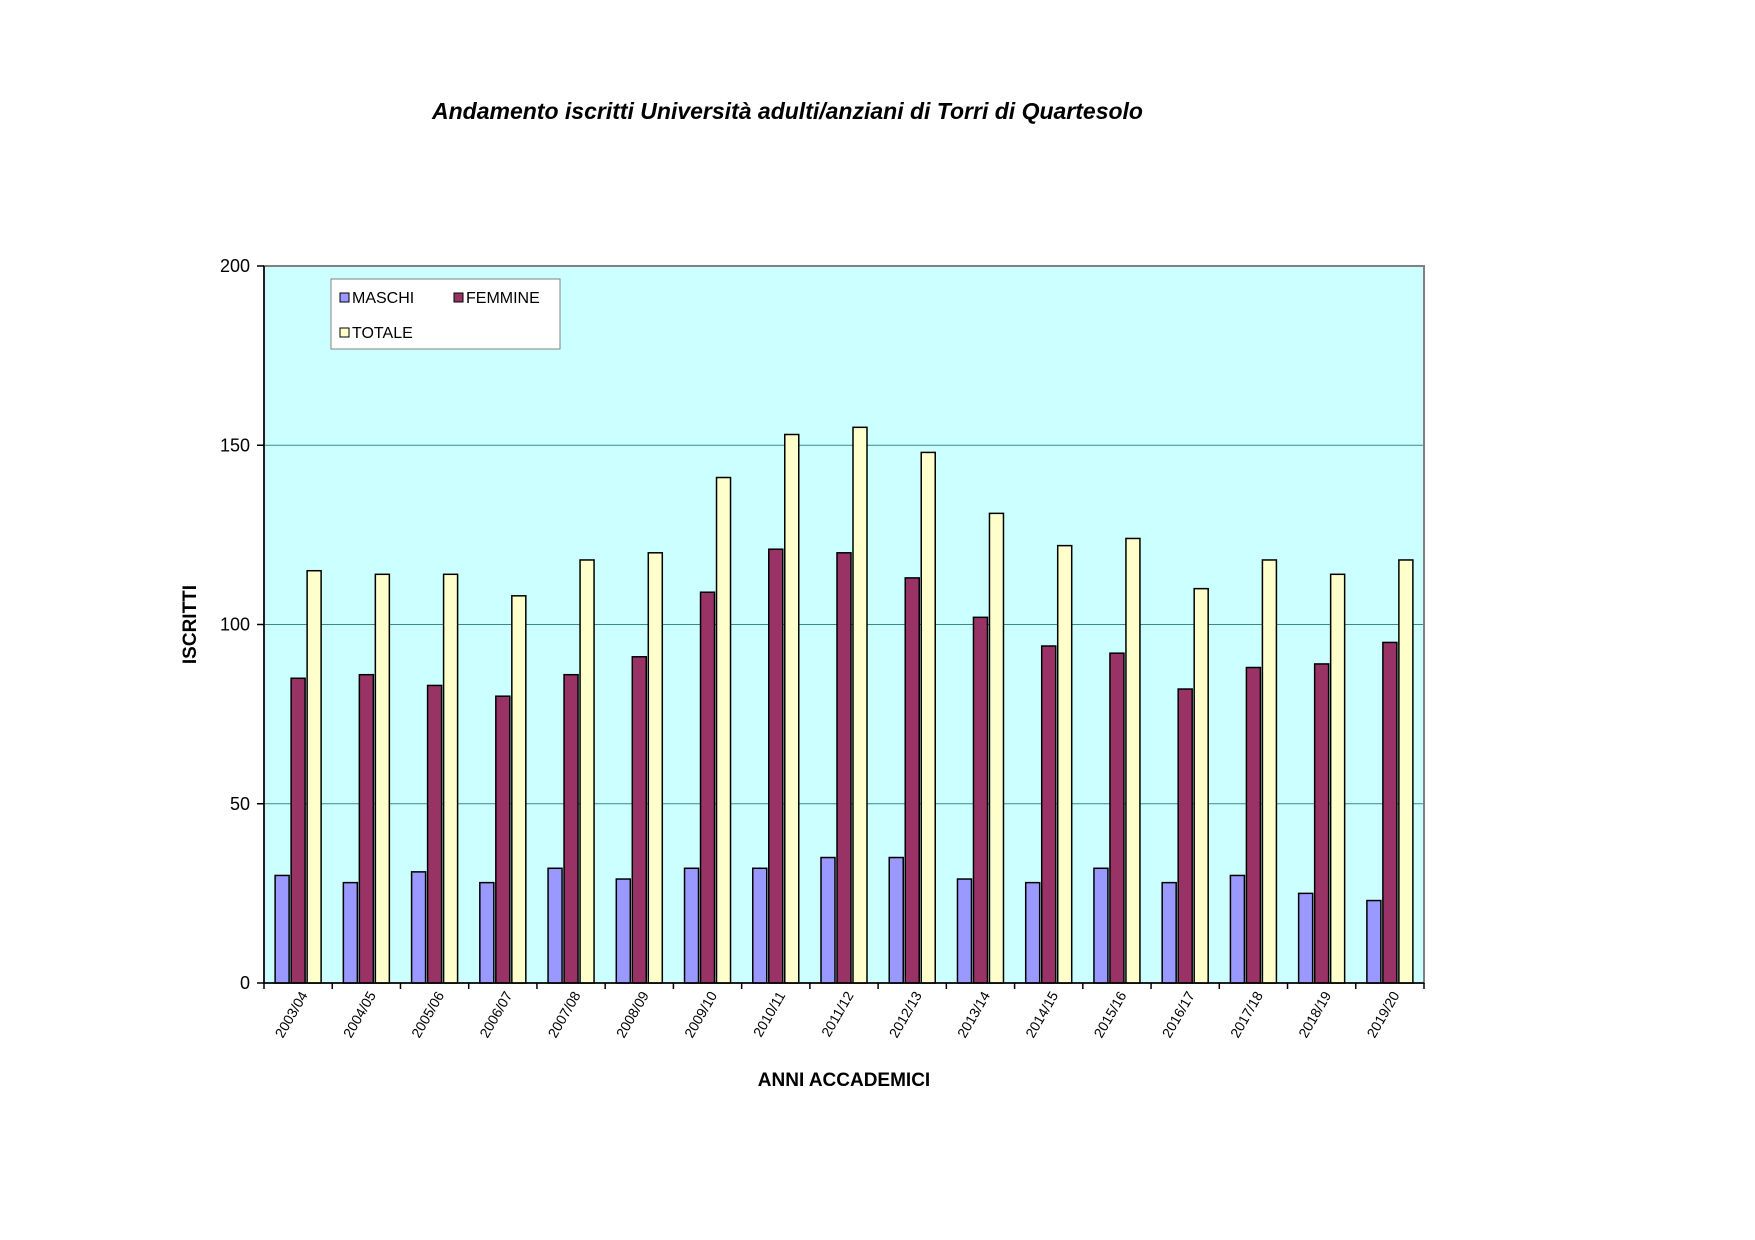 The width and height of the screenshot is (1755, 1240). I want to click on x-tick-label: 2003/04, so click(291, 1014).